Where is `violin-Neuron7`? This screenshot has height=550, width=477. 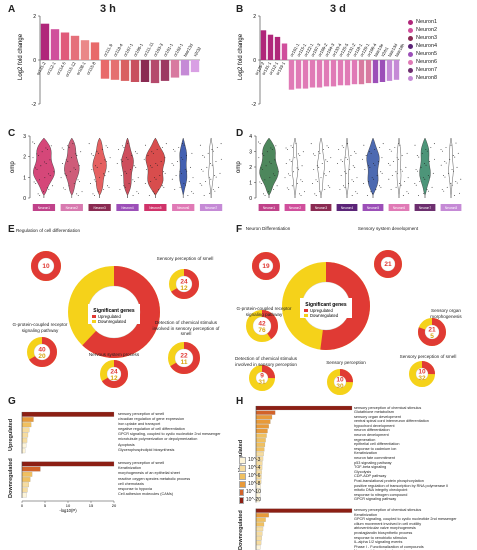 violin-Neuron7 is located at coordinates (425, 167).